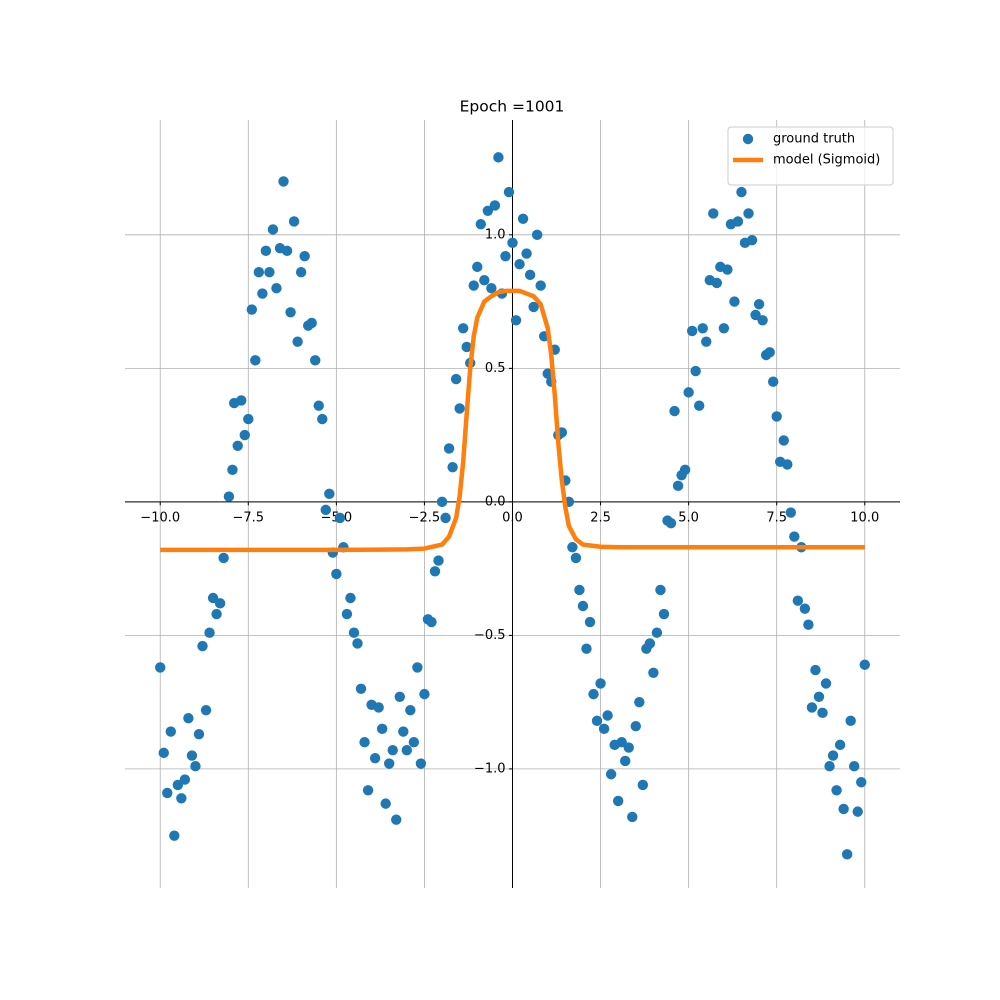  What do you see at coordinates (495, 501) in the screenshot?
I see `y-tick-label: 0.0` at bounding box center [495, 501].